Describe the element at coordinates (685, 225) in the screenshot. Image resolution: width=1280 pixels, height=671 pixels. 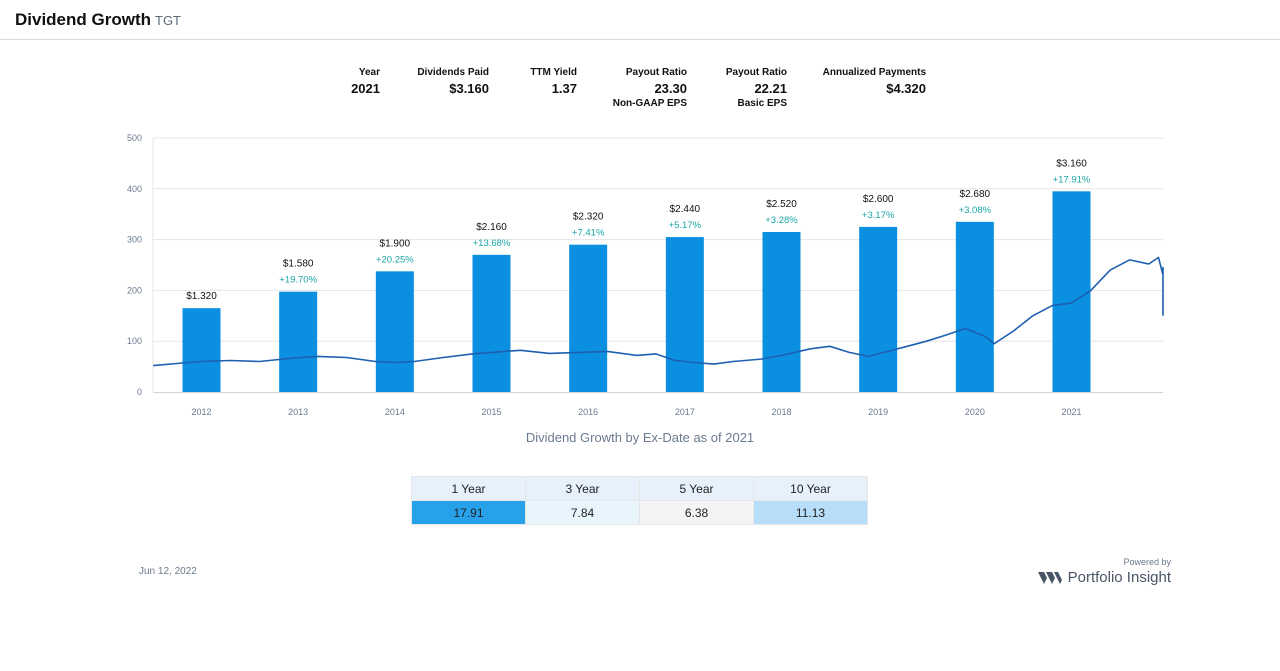
I see `bar-growth-label: +5.17%` at that location.